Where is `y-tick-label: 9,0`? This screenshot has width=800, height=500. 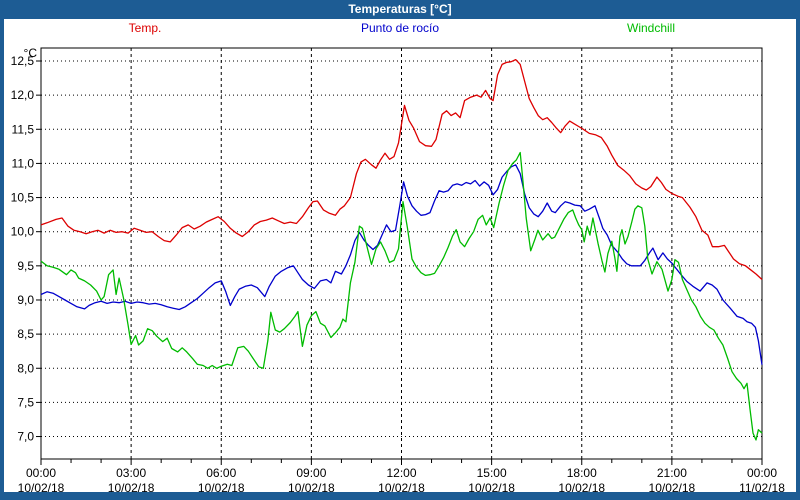 y-tick-label: 9,0 is located at coordinates (25, 300).